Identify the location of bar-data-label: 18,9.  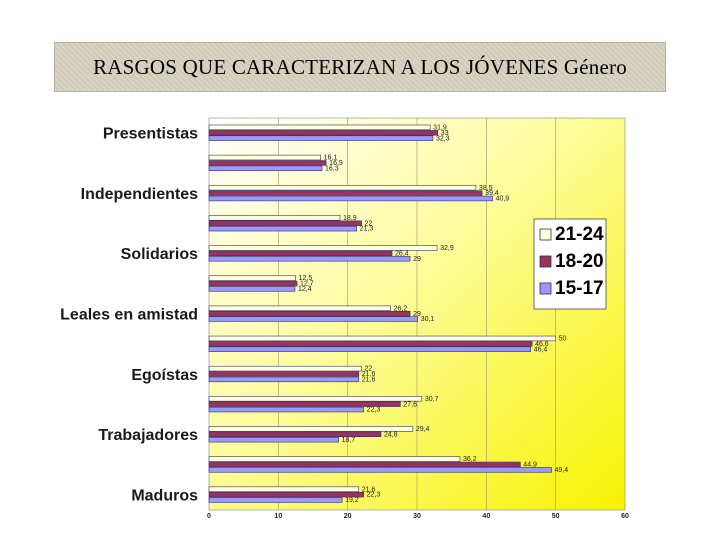
(350, 218).